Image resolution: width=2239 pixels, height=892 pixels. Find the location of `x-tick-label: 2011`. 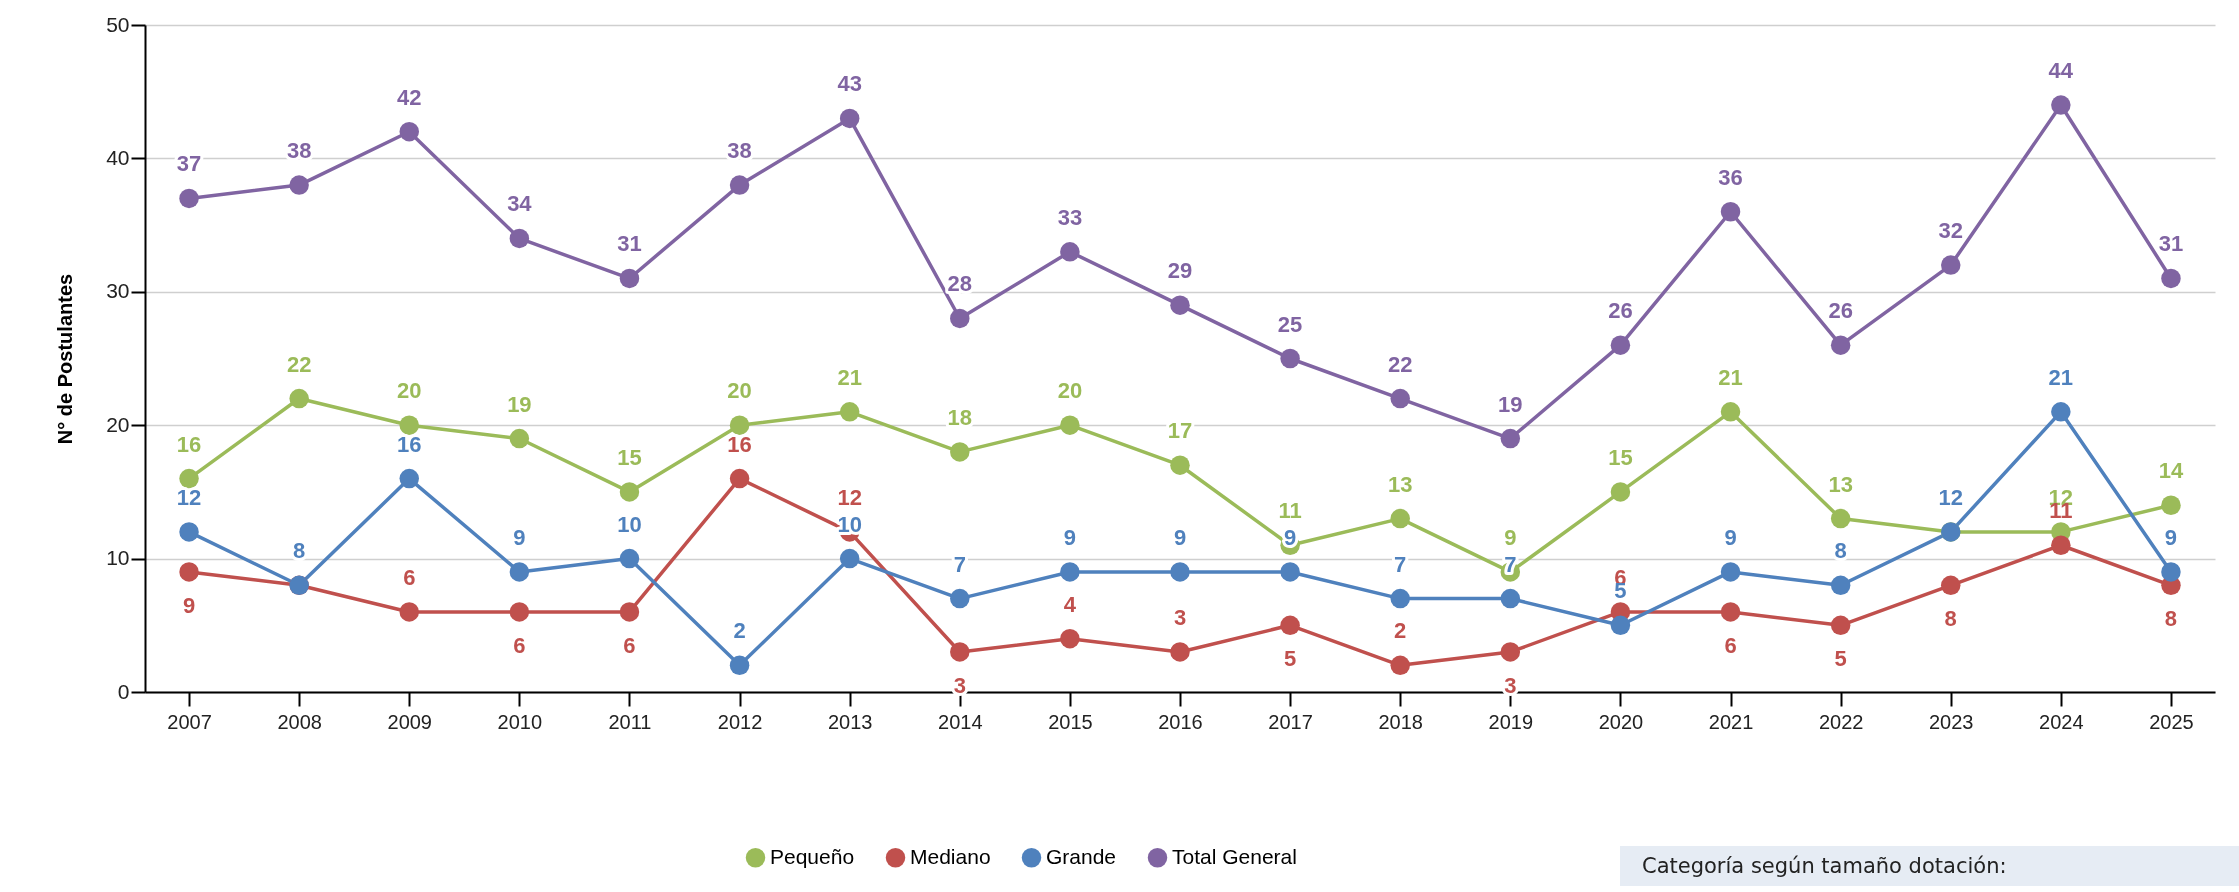

x-tick-label: 2011 is located at coordinates (630, 721).